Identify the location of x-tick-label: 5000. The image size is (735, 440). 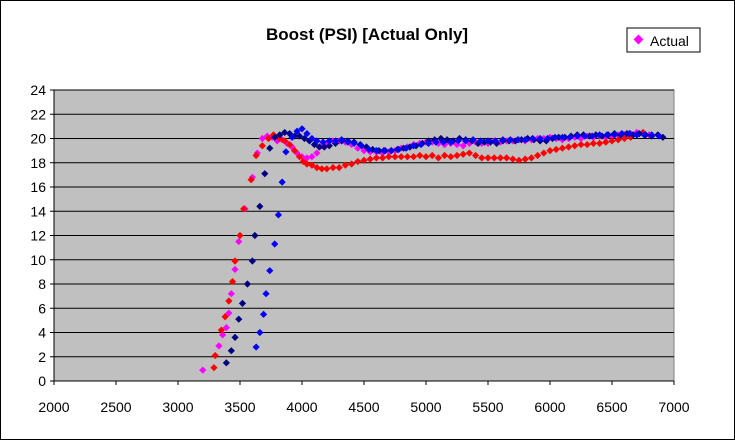
(425, 407).